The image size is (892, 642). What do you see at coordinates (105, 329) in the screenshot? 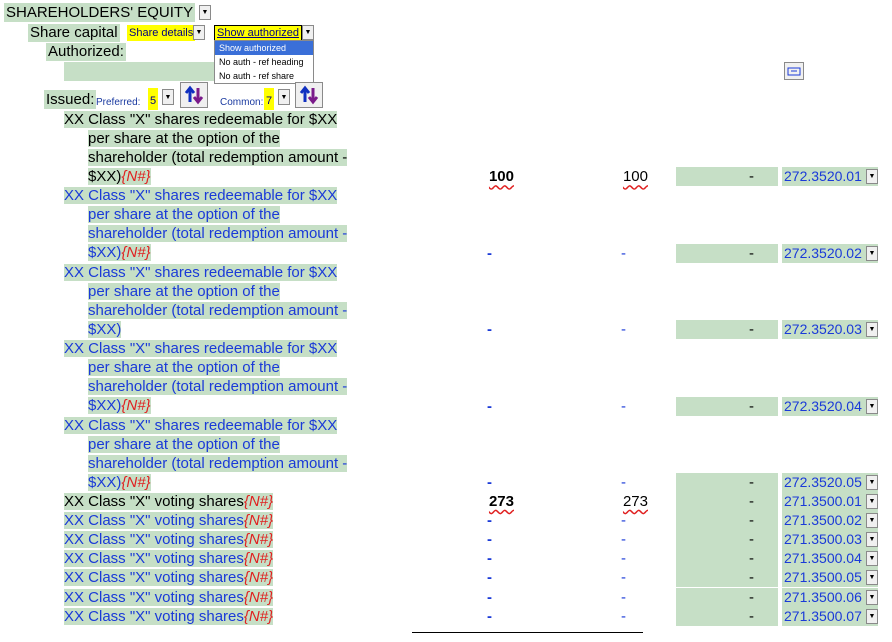
I see `description-line: $XX)` at bounding box center [105, 329].